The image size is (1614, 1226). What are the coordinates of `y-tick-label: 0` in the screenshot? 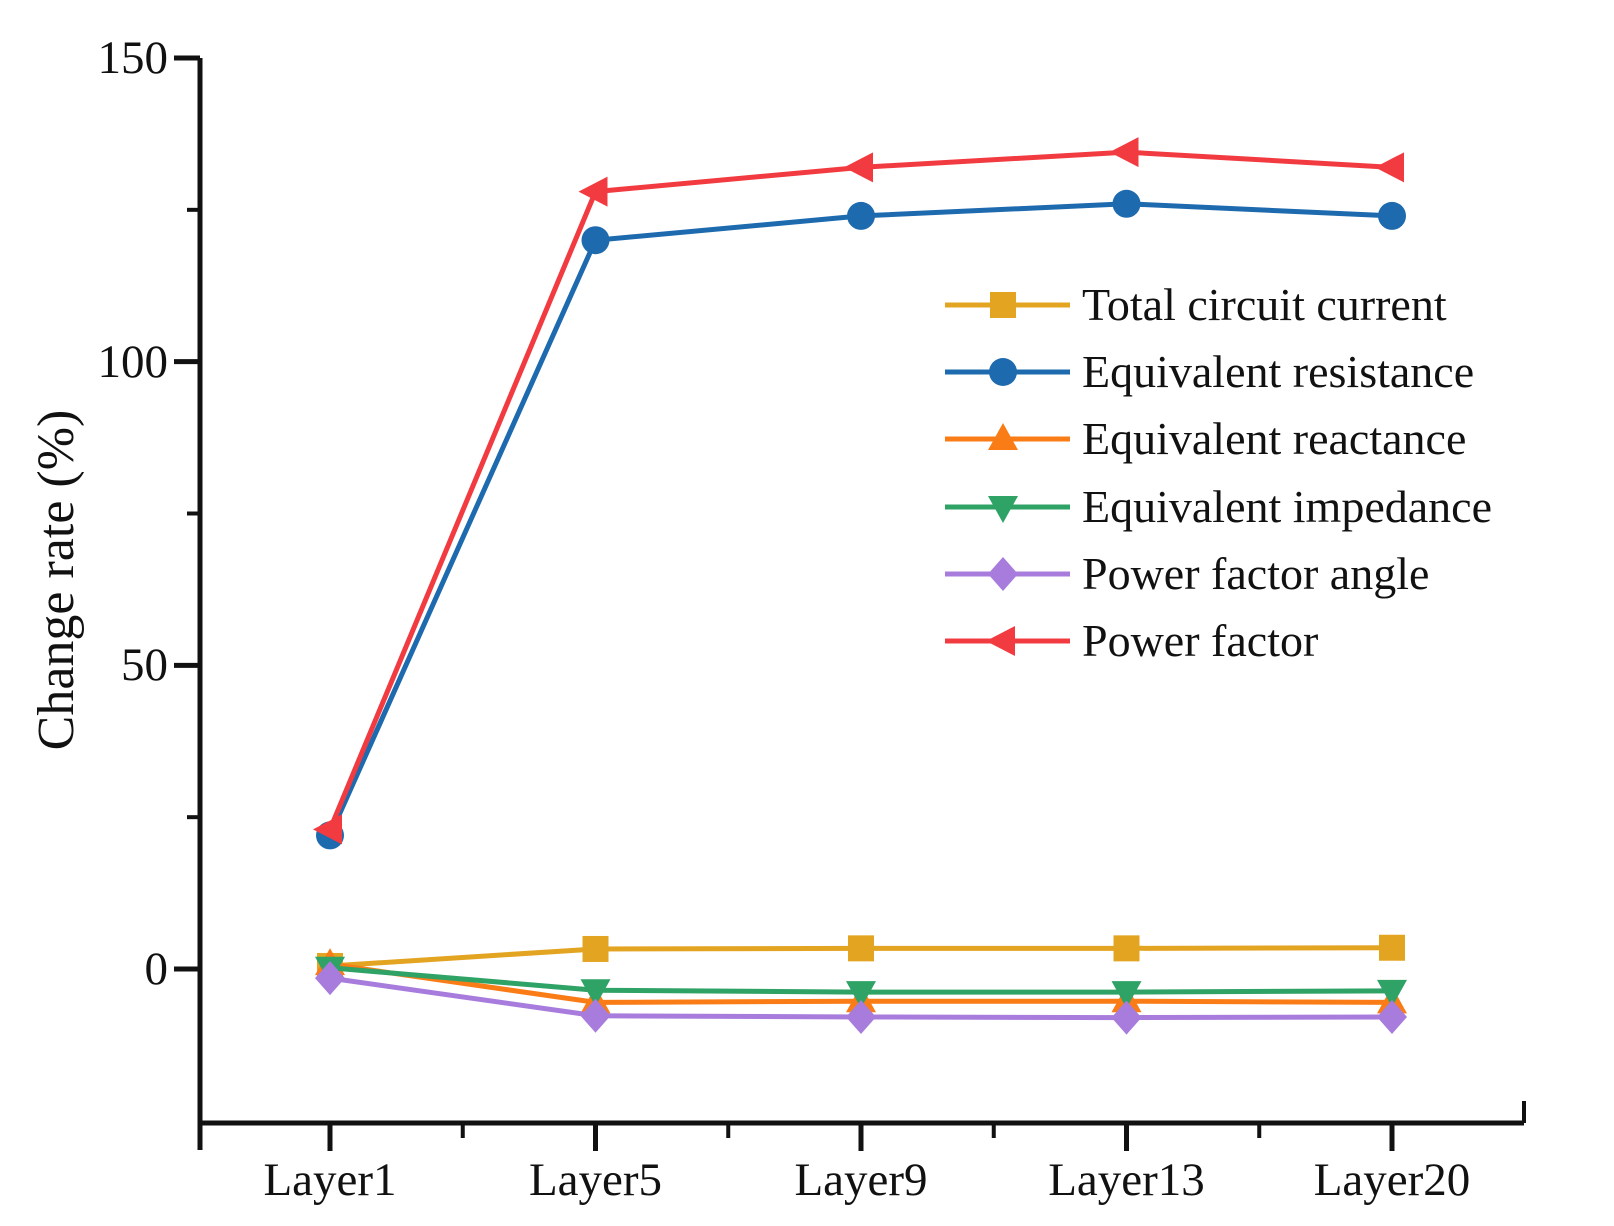 It's located at (156, 969).